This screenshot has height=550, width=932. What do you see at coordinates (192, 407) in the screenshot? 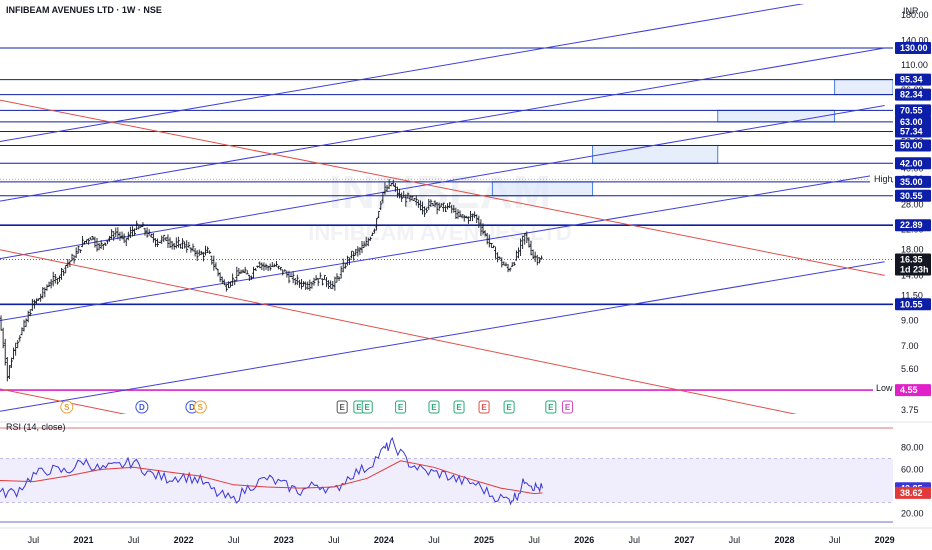
I see `svg-text: D` at bounding box center [192, 407].